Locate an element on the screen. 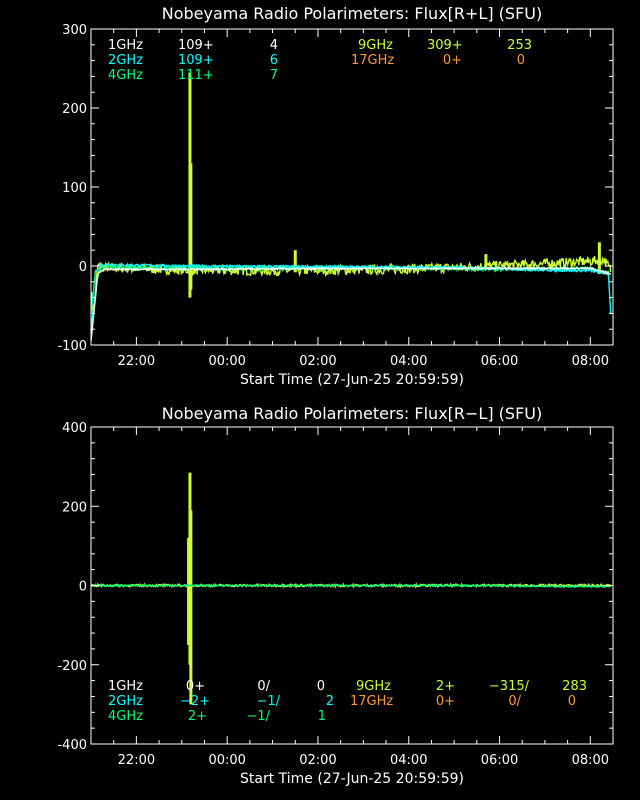 The image size is (640, 800). series-line-4ghz is located at coordinates (350, 586).